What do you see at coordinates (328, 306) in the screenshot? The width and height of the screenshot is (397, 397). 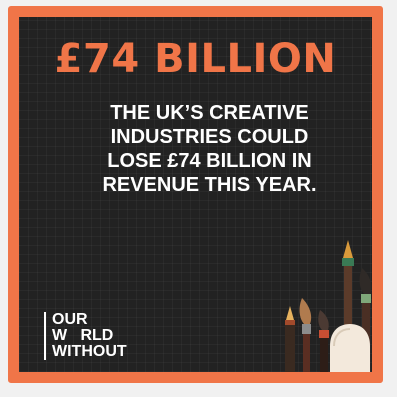 I see `creative-tools-illustration` at bounding box center [328, 306].